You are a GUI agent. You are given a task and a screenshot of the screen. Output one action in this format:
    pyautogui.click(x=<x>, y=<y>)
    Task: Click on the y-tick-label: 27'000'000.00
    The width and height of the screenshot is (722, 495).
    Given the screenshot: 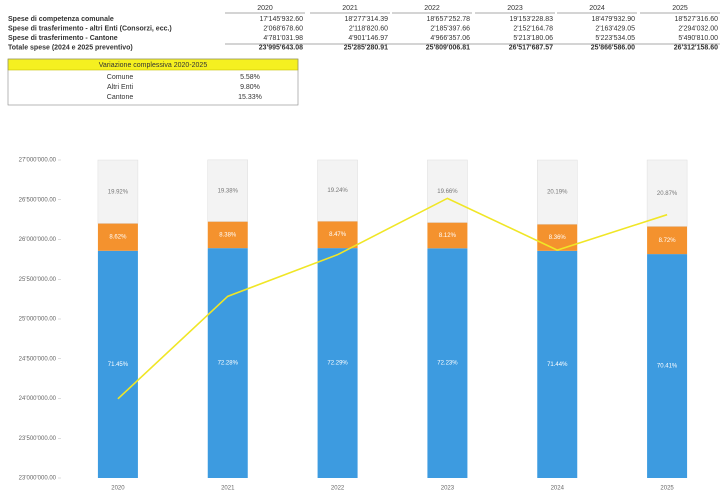 What is the action you would take?
    pyautogui.click(x=38, y=161)
    